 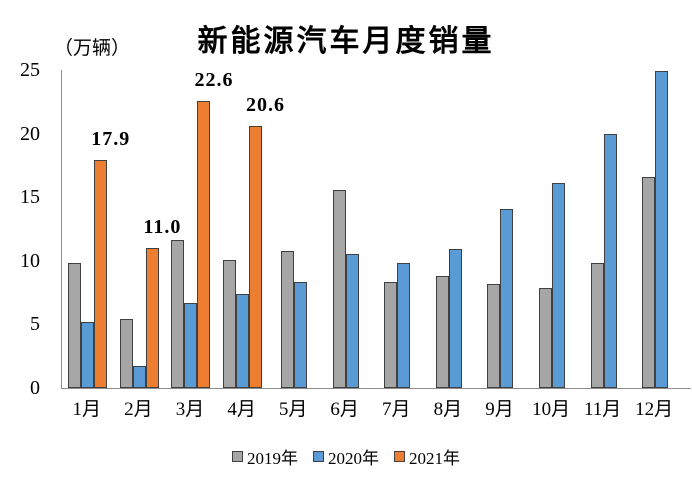 I want to click on y-axis-label: 15, so click(x=30, y=197).